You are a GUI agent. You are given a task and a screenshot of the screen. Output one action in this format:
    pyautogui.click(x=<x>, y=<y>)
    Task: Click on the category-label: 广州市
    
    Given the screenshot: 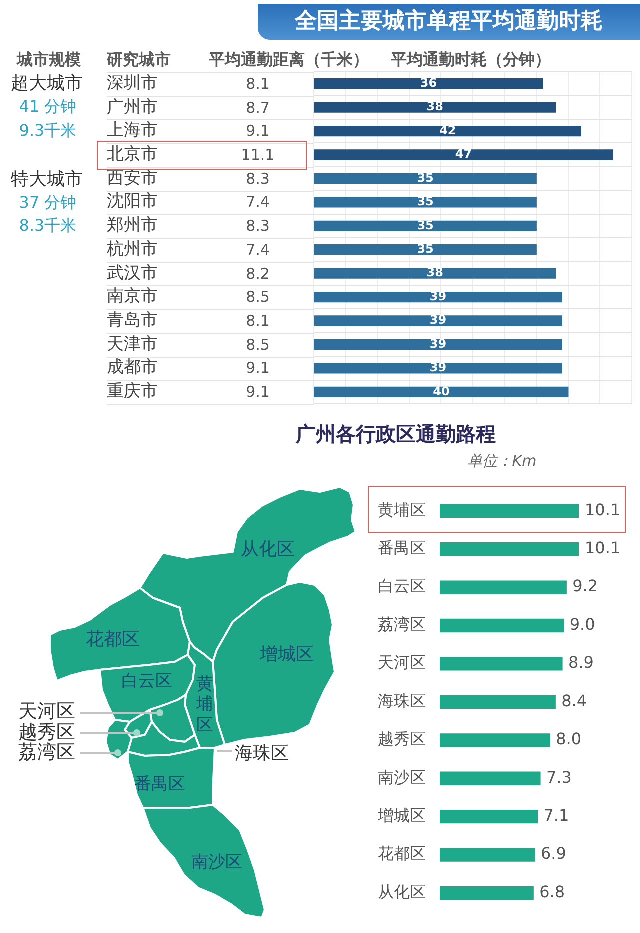 What is the action you would take?
    pyautogui.click(x=132, y=107)
    